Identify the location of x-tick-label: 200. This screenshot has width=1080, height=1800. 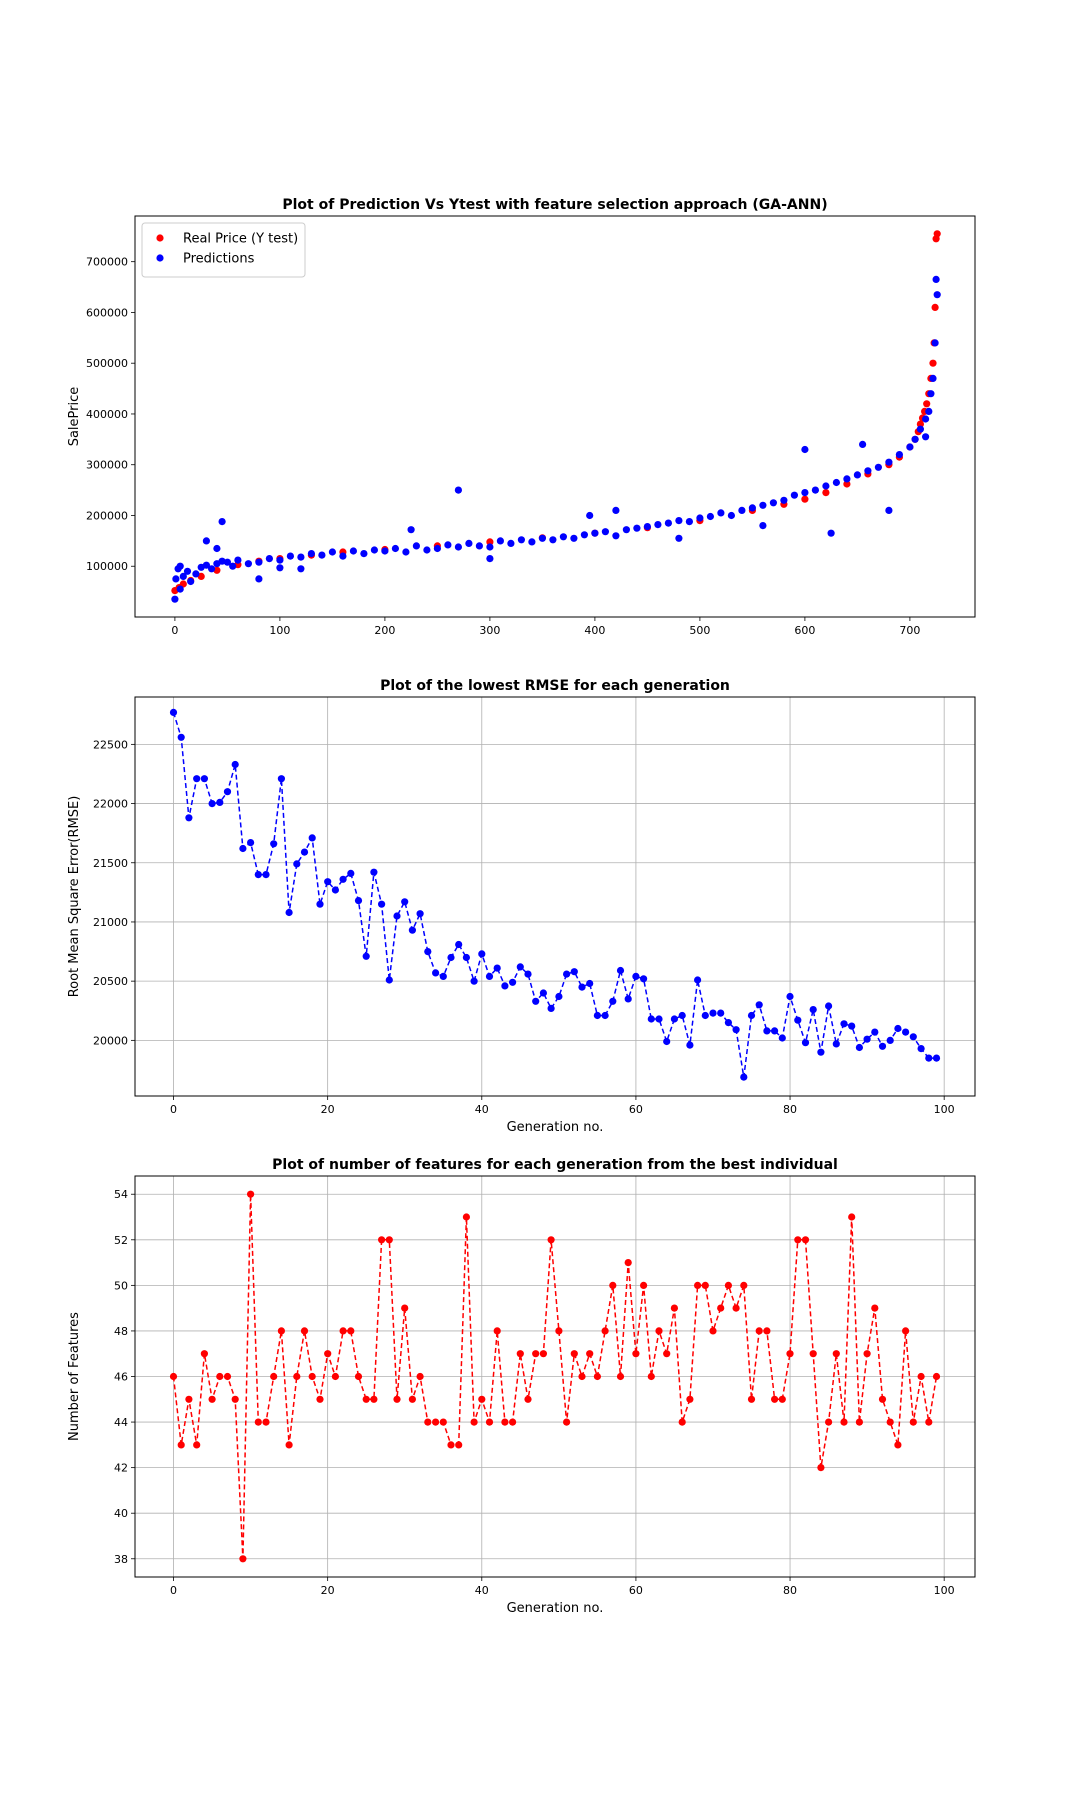
(384, 630).